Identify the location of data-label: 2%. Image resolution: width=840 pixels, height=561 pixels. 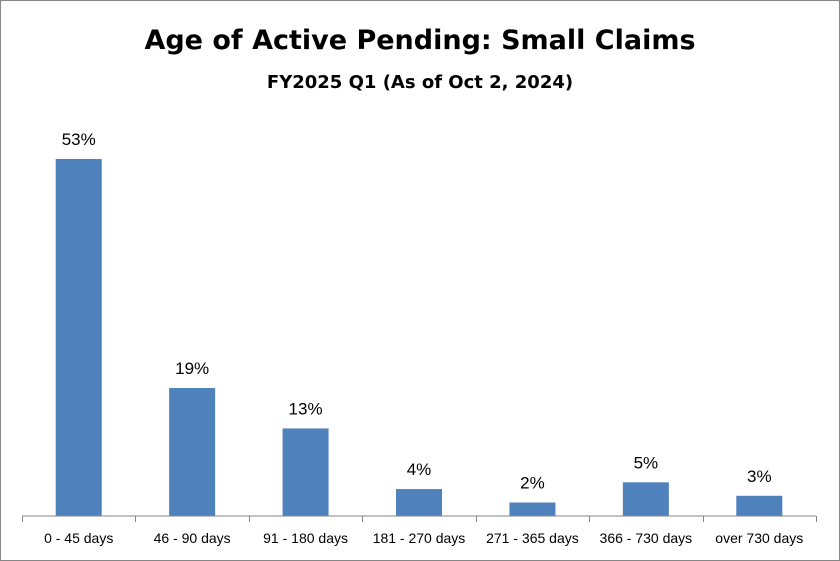
(532, 483).